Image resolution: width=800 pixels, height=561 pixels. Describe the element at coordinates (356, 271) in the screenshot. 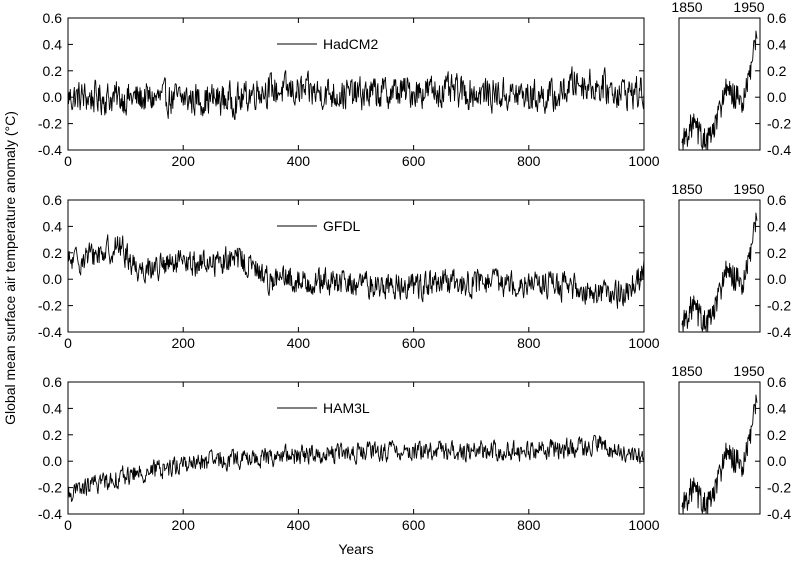

I see `series-line-gfdl` at that location.